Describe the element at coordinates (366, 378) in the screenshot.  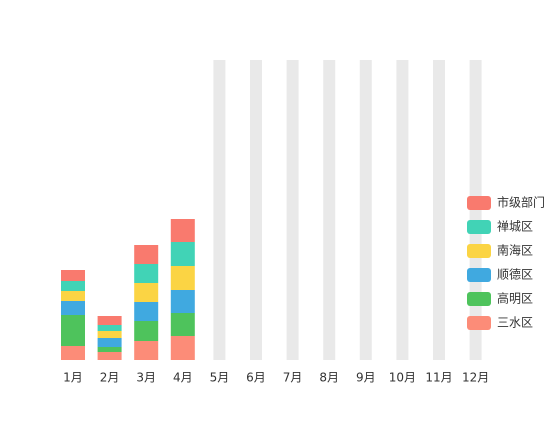
I see `x-tick-label: 9月` at that location.